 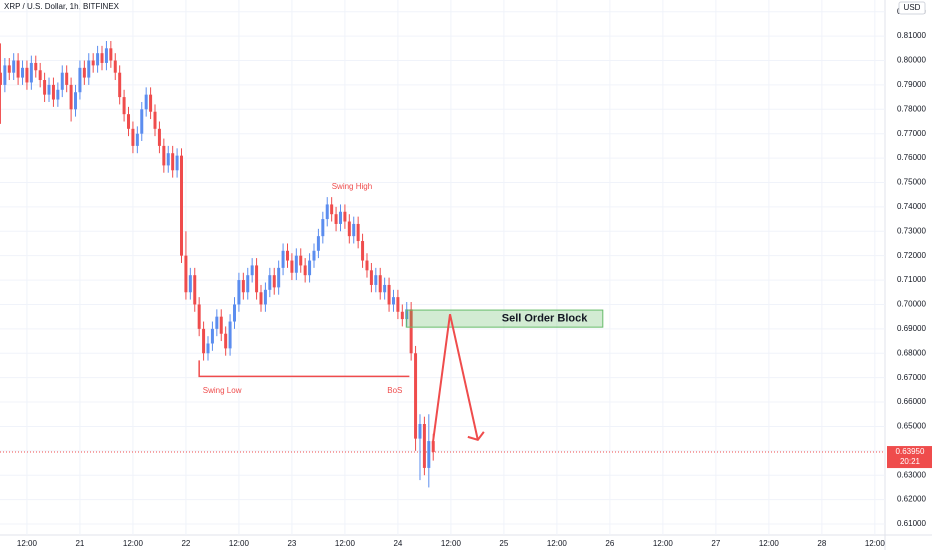 What do you see at coordinates (911, 206) in the screenshot?
I see `y-tick-label: 0.74000` at bounding box center [911, 206].